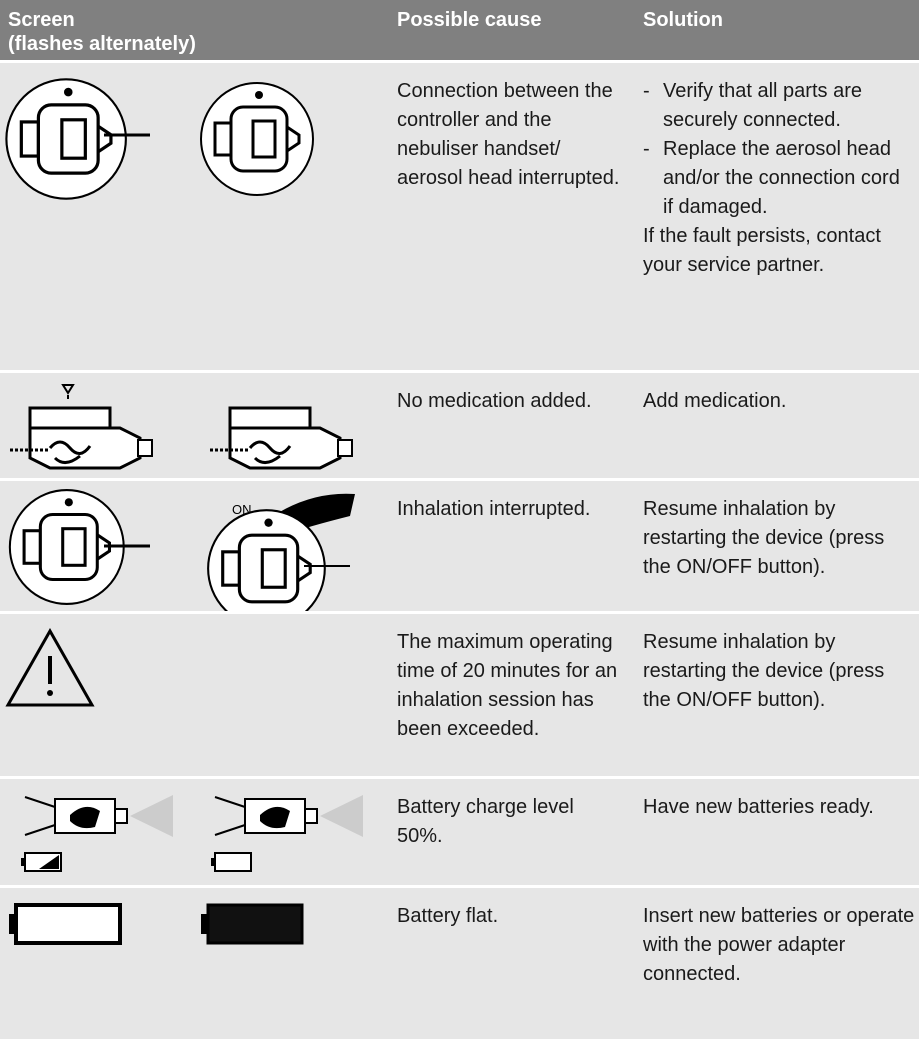 This screenshot has width=919, height=1039. Describe the element at coordinates (459, 425) in the screenshot. I see `table-row: No medication added. Add medication.` at that location.